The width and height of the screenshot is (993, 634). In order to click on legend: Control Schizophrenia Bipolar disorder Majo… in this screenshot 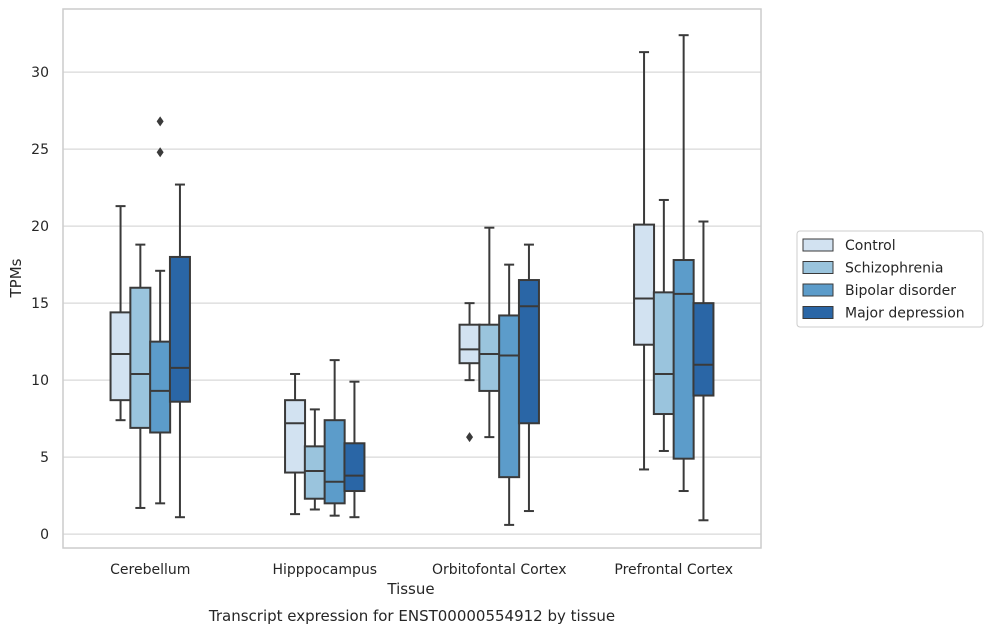, I will do `click(890, 279)`.